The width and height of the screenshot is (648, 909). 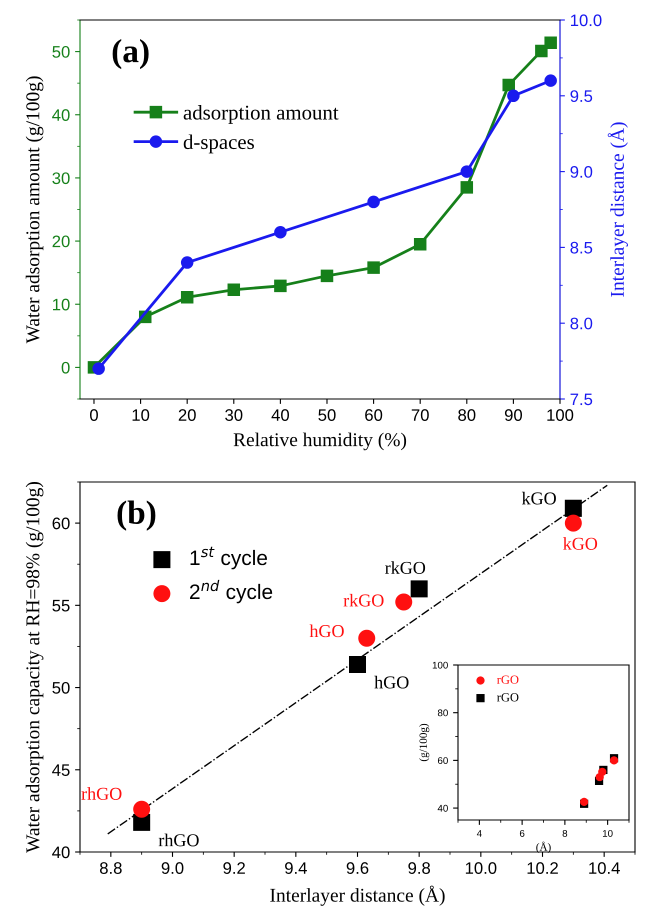 I want to click on y-tick-label: 30, so click(x=61, y=178).